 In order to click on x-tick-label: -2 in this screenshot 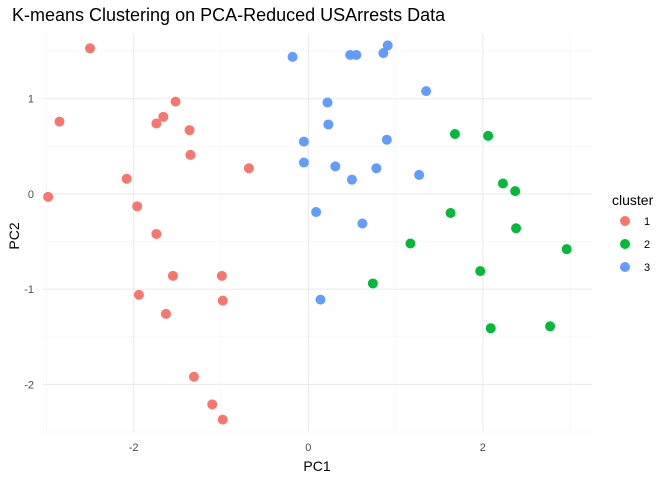, I will do `click(134, 448)`.